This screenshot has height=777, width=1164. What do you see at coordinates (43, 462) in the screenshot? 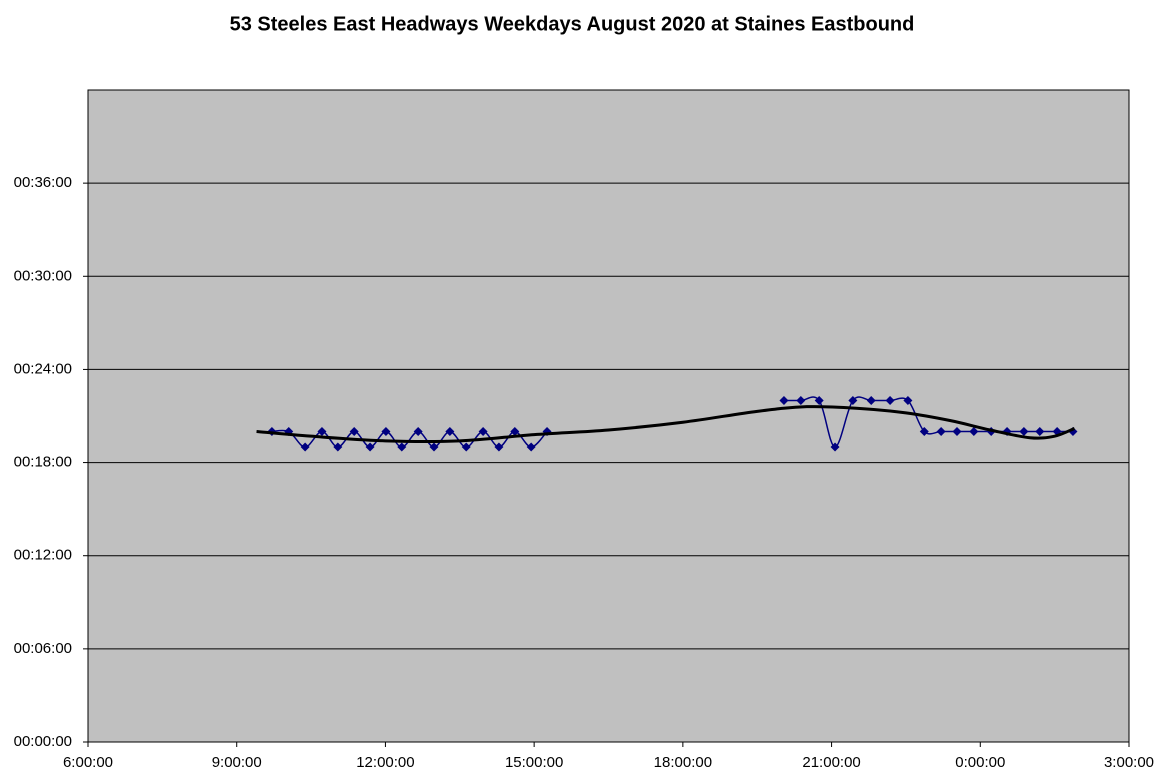
I see `y-tick-label: 00:18:00` at bounding box center [43, 462].